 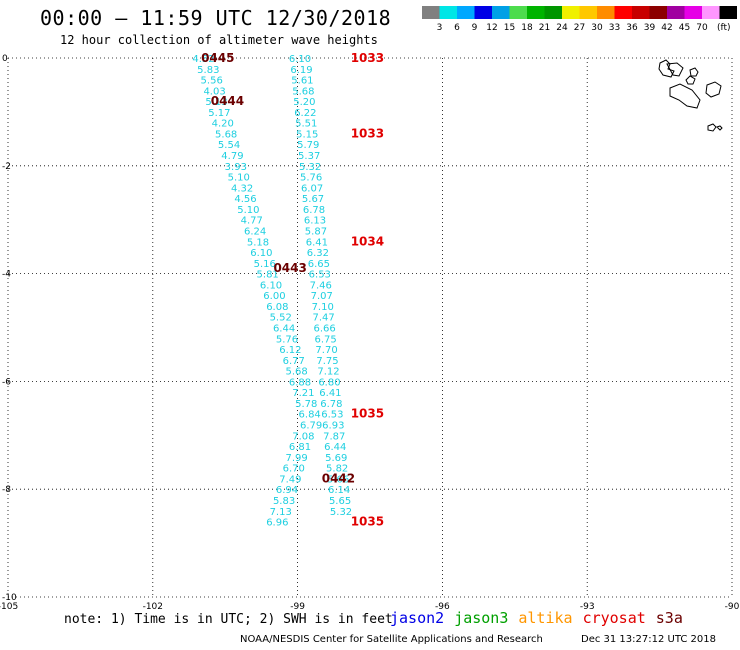 I want to click on pass-time-label: 0443, so click(x=289, y=268).